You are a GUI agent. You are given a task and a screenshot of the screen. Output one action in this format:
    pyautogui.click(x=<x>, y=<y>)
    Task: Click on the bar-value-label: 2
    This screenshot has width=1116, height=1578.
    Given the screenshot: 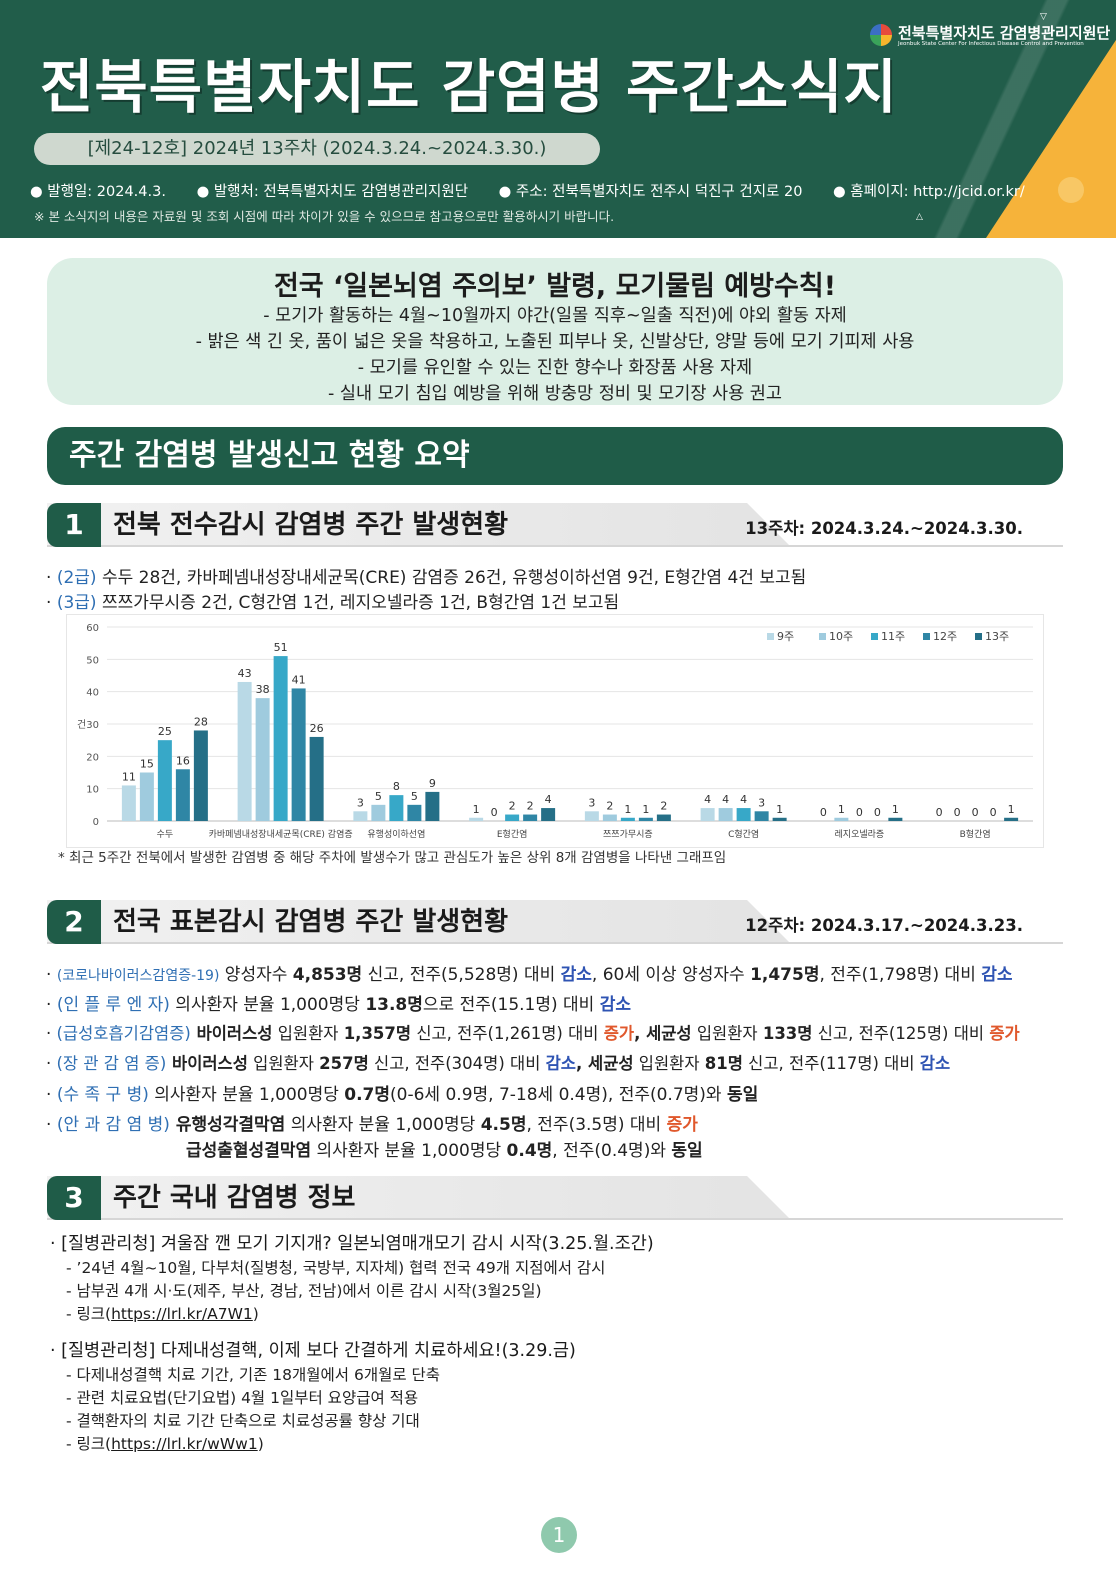 What is the action you would take?
    pyautogui.click(x=512, y=806)
    